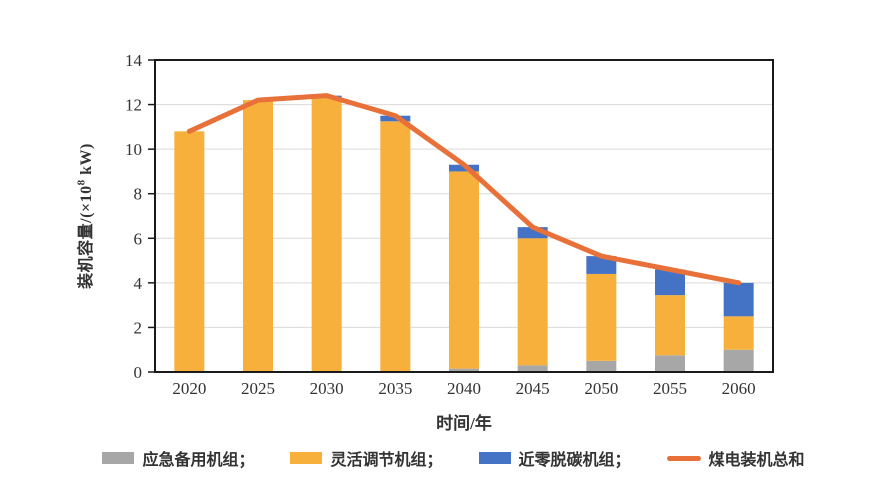 This screenshot has width=879, height=501. What do you see at coordinates (601, 388) in the screenshot?
I see `x-tick-label: 2050` at bounding box center [601, 388].